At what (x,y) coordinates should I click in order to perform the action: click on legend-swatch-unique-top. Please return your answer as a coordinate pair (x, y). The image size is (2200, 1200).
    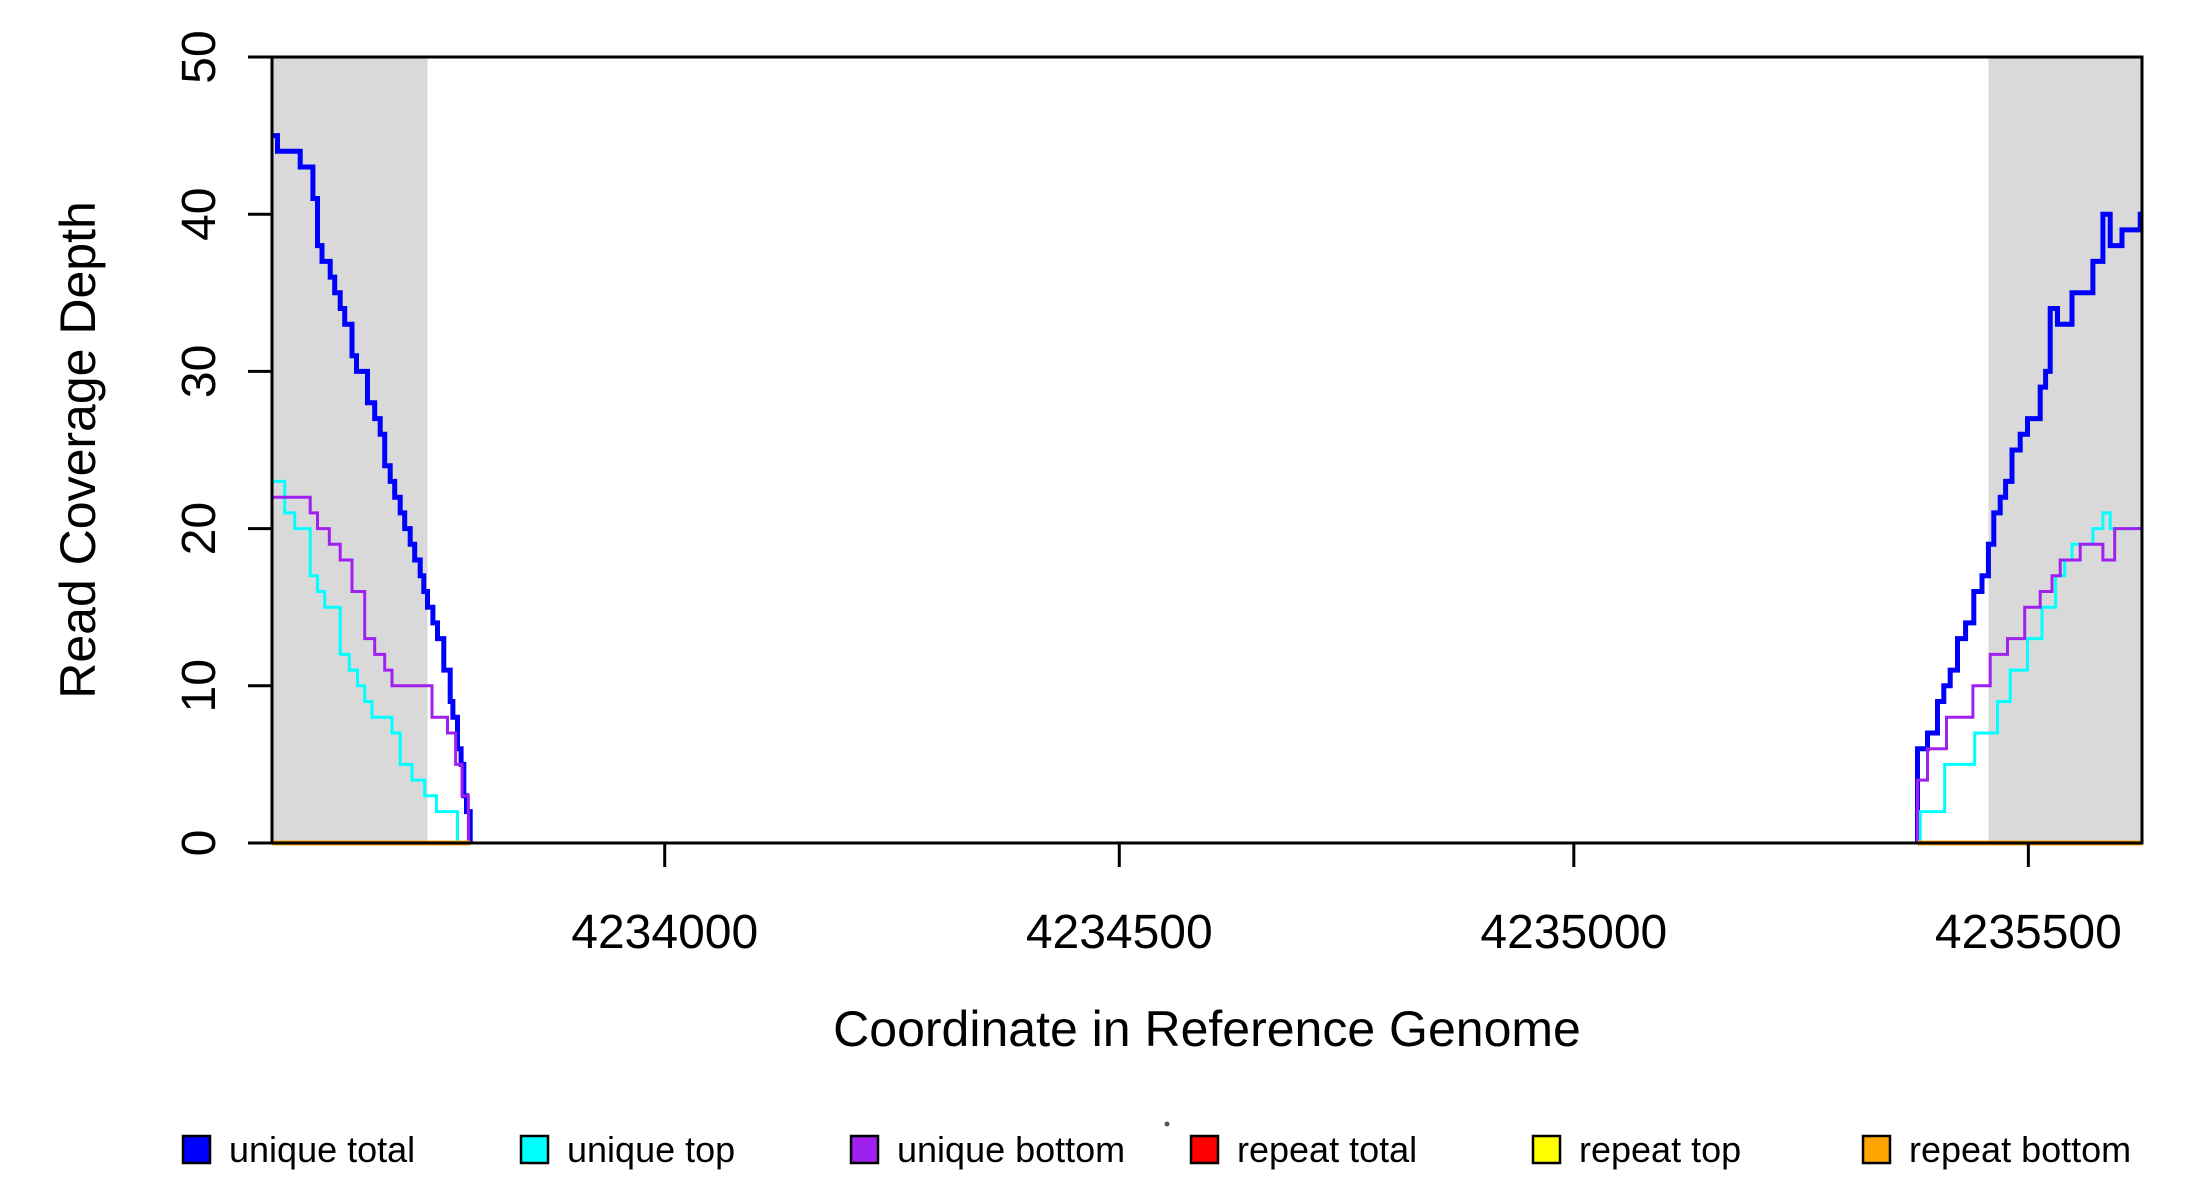
    Looking at the image, I should click on (534, 1149).